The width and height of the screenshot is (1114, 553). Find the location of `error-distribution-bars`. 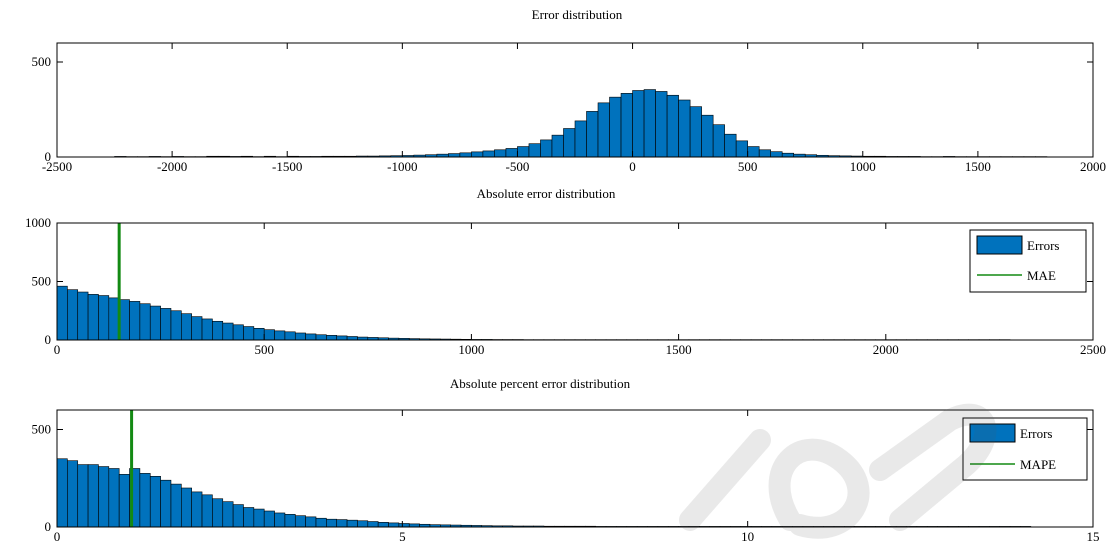

error-distribution-bars is located at coordinates (581, 123).